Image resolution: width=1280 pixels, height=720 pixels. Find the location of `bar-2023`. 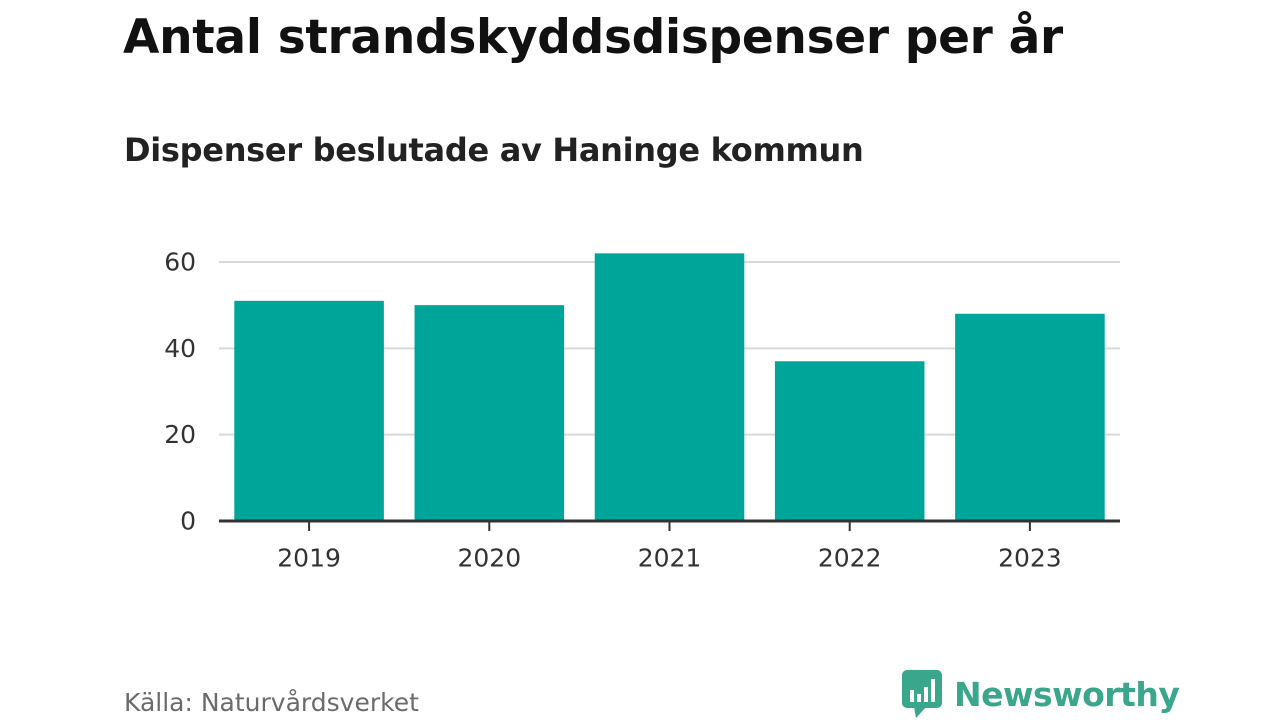

bar-2023 is located at coordinates (1030, 417).